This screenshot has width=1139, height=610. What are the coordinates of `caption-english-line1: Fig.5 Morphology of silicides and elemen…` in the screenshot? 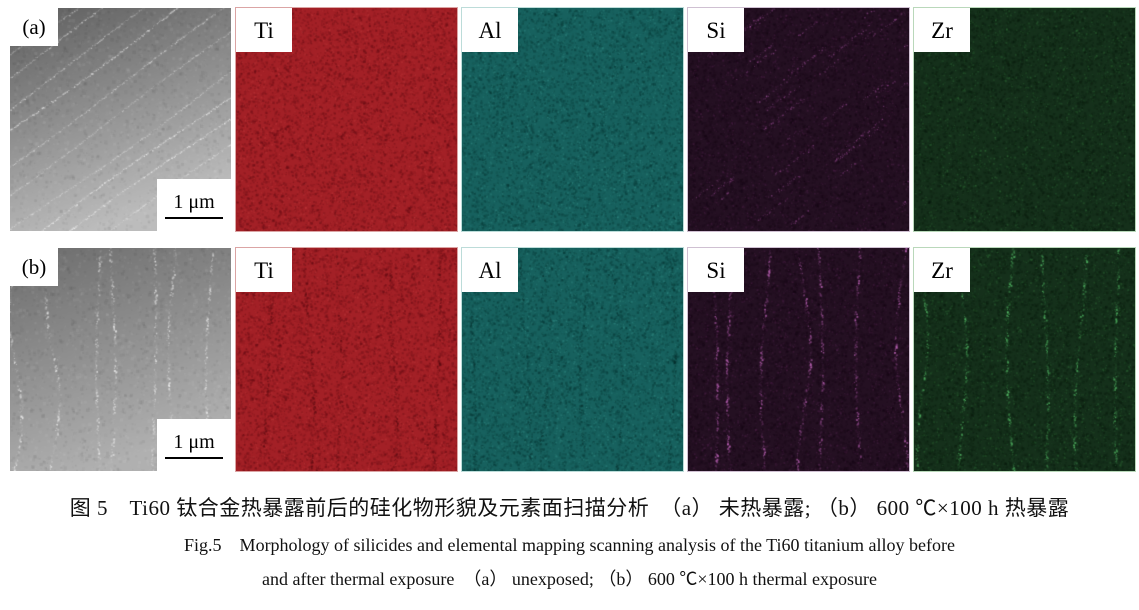 It's located at (569, 545).